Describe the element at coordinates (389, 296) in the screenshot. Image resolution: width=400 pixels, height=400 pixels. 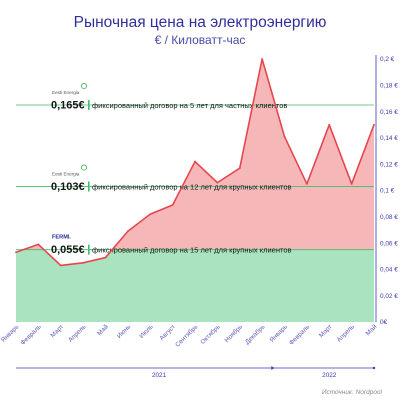
I see `y-tick-label: 0,02 €` at that location.